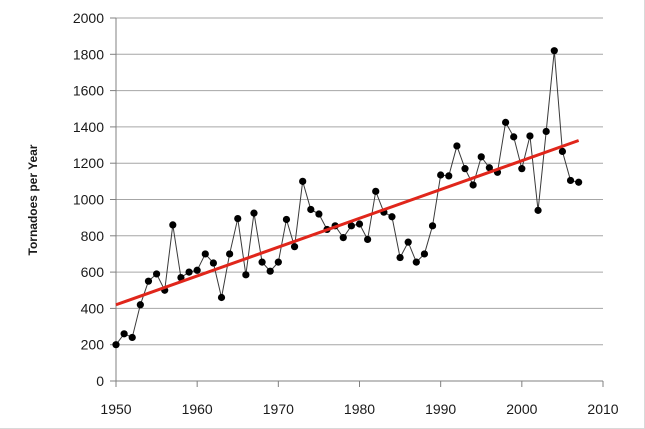 The height and width of the screenshot is (429, 645). I want to click on y-tick-label: 1400, so click(88, 127).